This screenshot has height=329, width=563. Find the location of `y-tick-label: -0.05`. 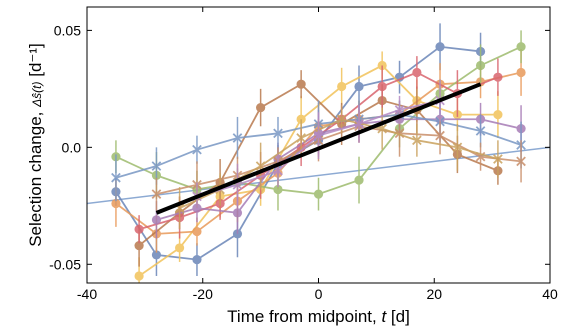

y-tick-label: -0.05 is located at coordinates (65, 264).